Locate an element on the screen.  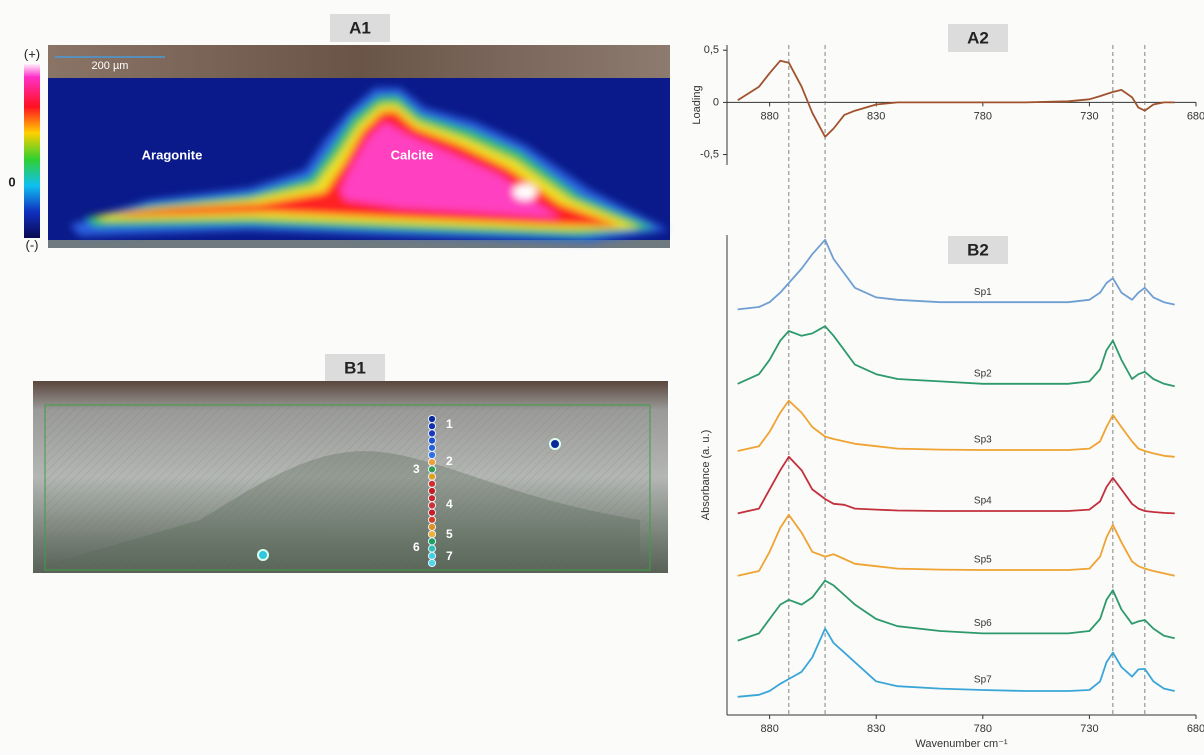
panel-label: A2 is located at coordinates (978, 37).